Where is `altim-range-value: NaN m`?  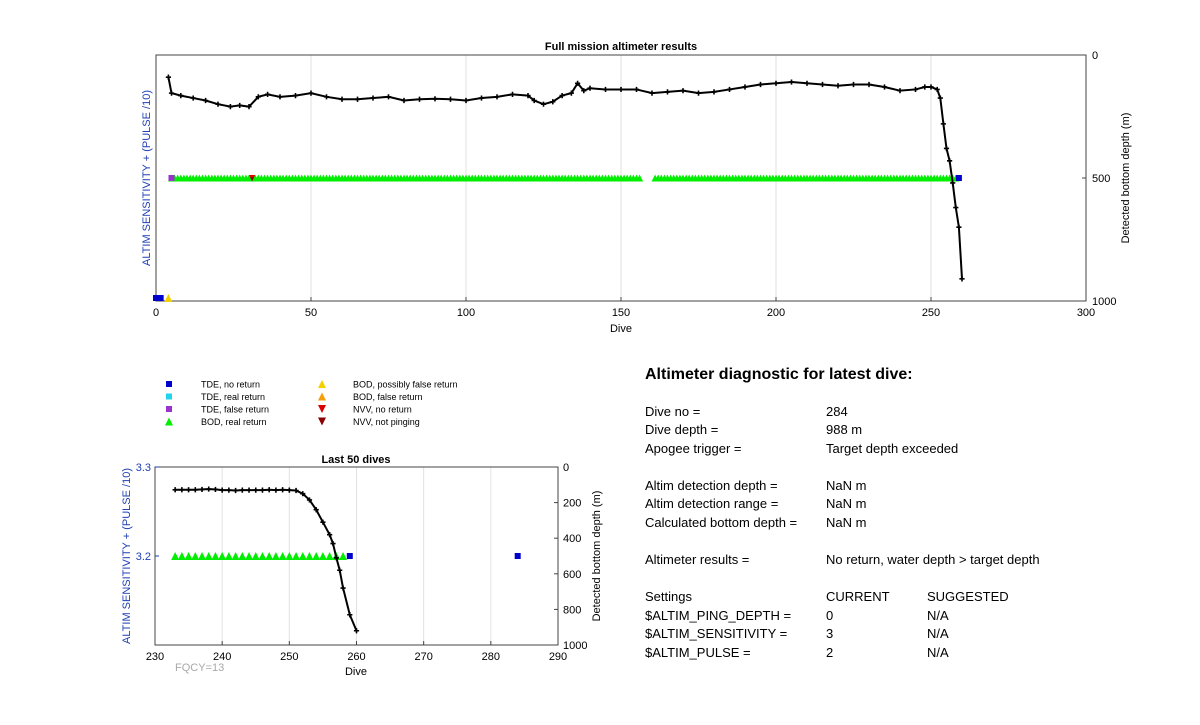 altim-range-value: NaN m is located at coordinates (846, 503).